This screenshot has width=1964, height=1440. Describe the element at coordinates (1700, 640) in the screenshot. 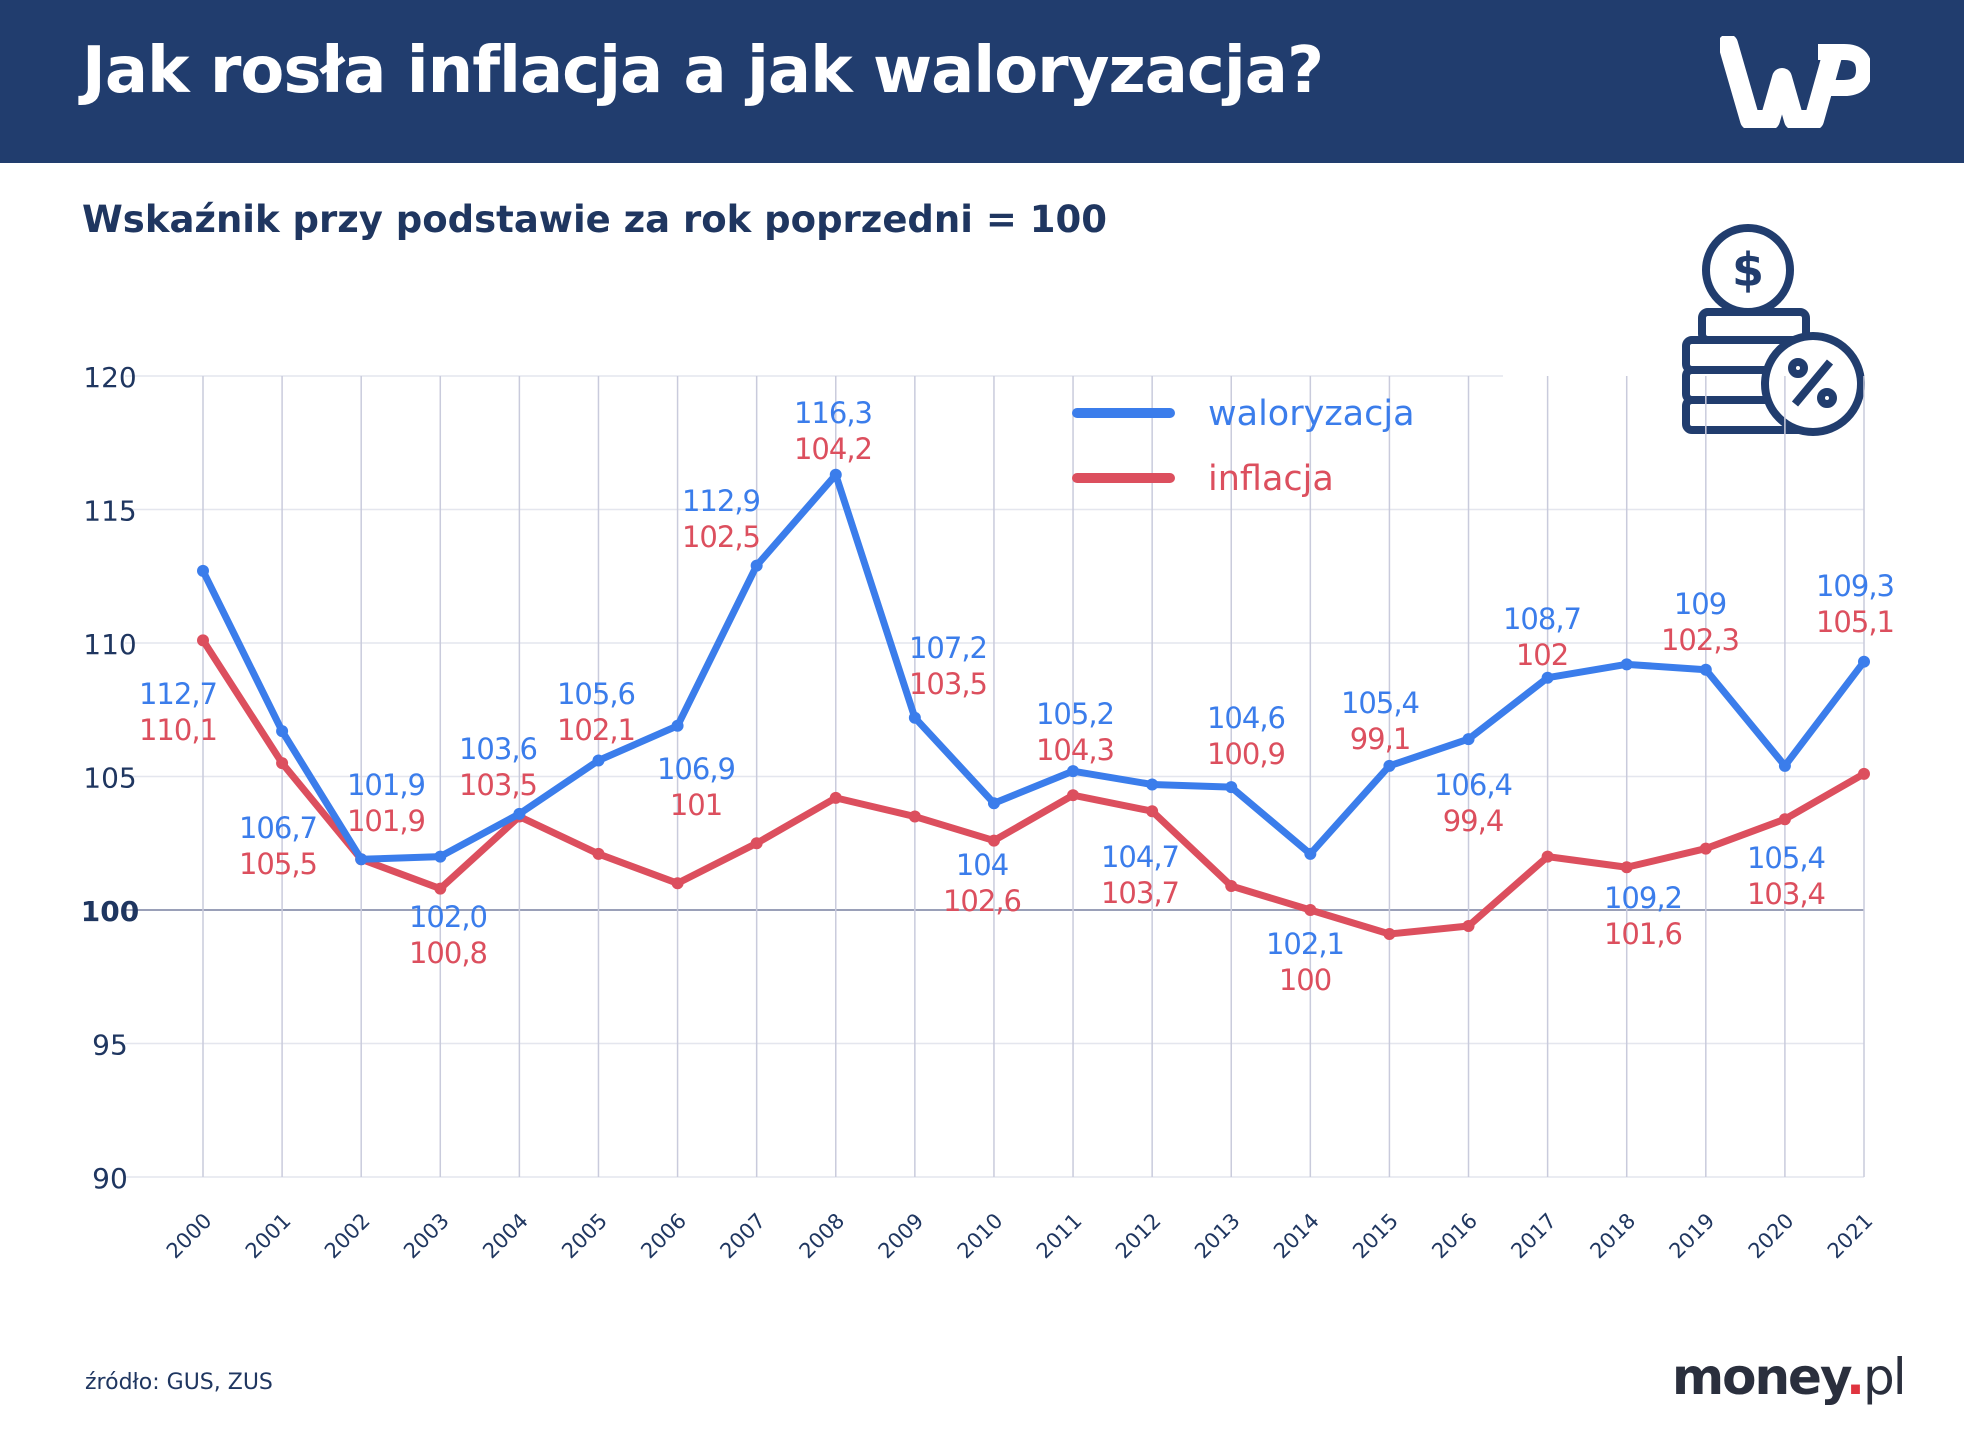

I see `inflacja-data-label: 102,3` at that location.